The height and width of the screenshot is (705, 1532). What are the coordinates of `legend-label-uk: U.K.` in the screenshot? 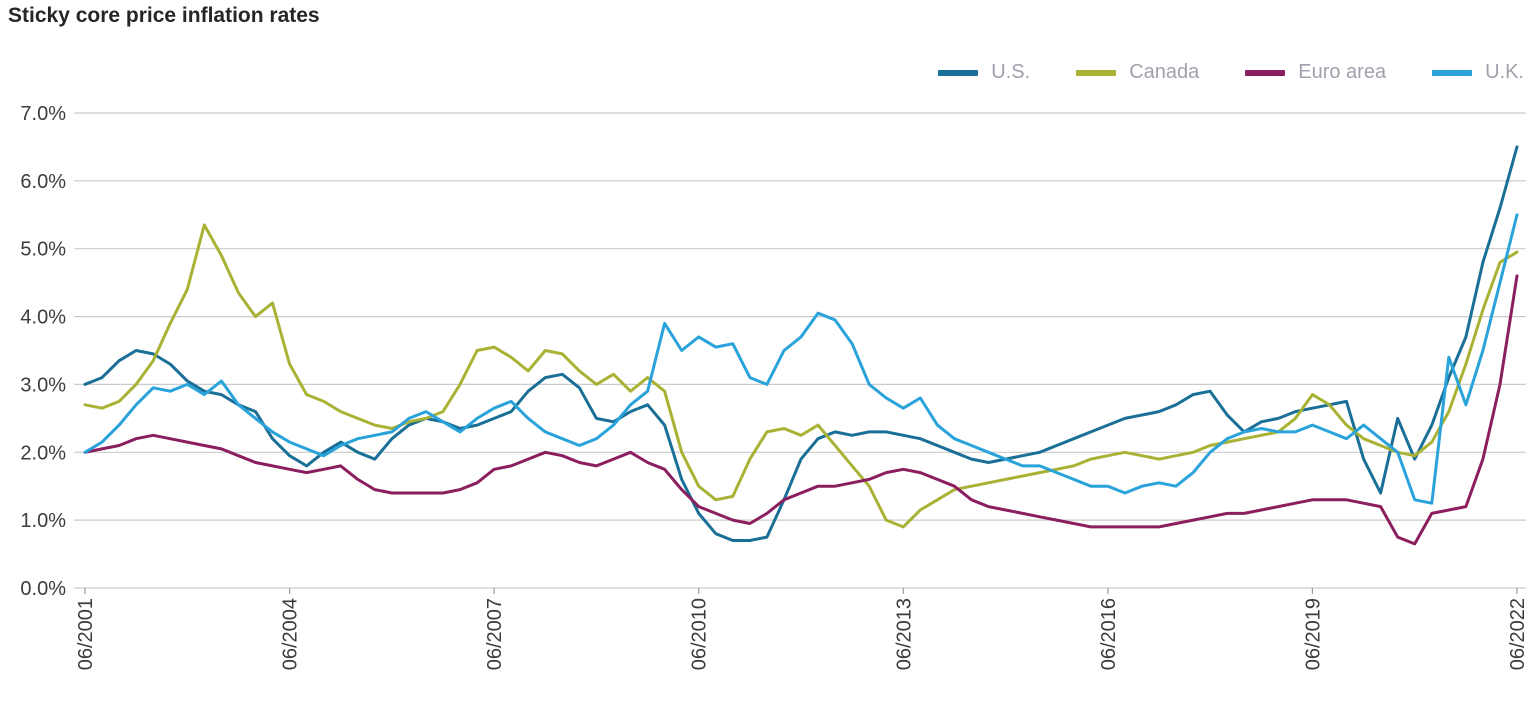 It's located at (1504, 72).